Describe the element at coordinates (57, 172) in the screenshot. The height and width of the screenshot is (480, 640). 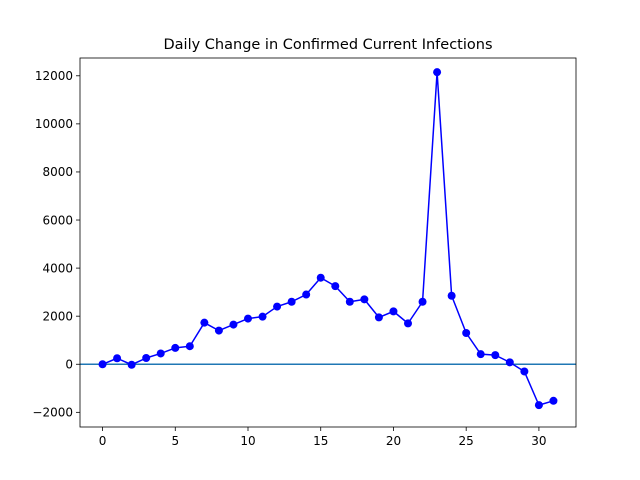
I see `y-tick-label: 8000` at that location.